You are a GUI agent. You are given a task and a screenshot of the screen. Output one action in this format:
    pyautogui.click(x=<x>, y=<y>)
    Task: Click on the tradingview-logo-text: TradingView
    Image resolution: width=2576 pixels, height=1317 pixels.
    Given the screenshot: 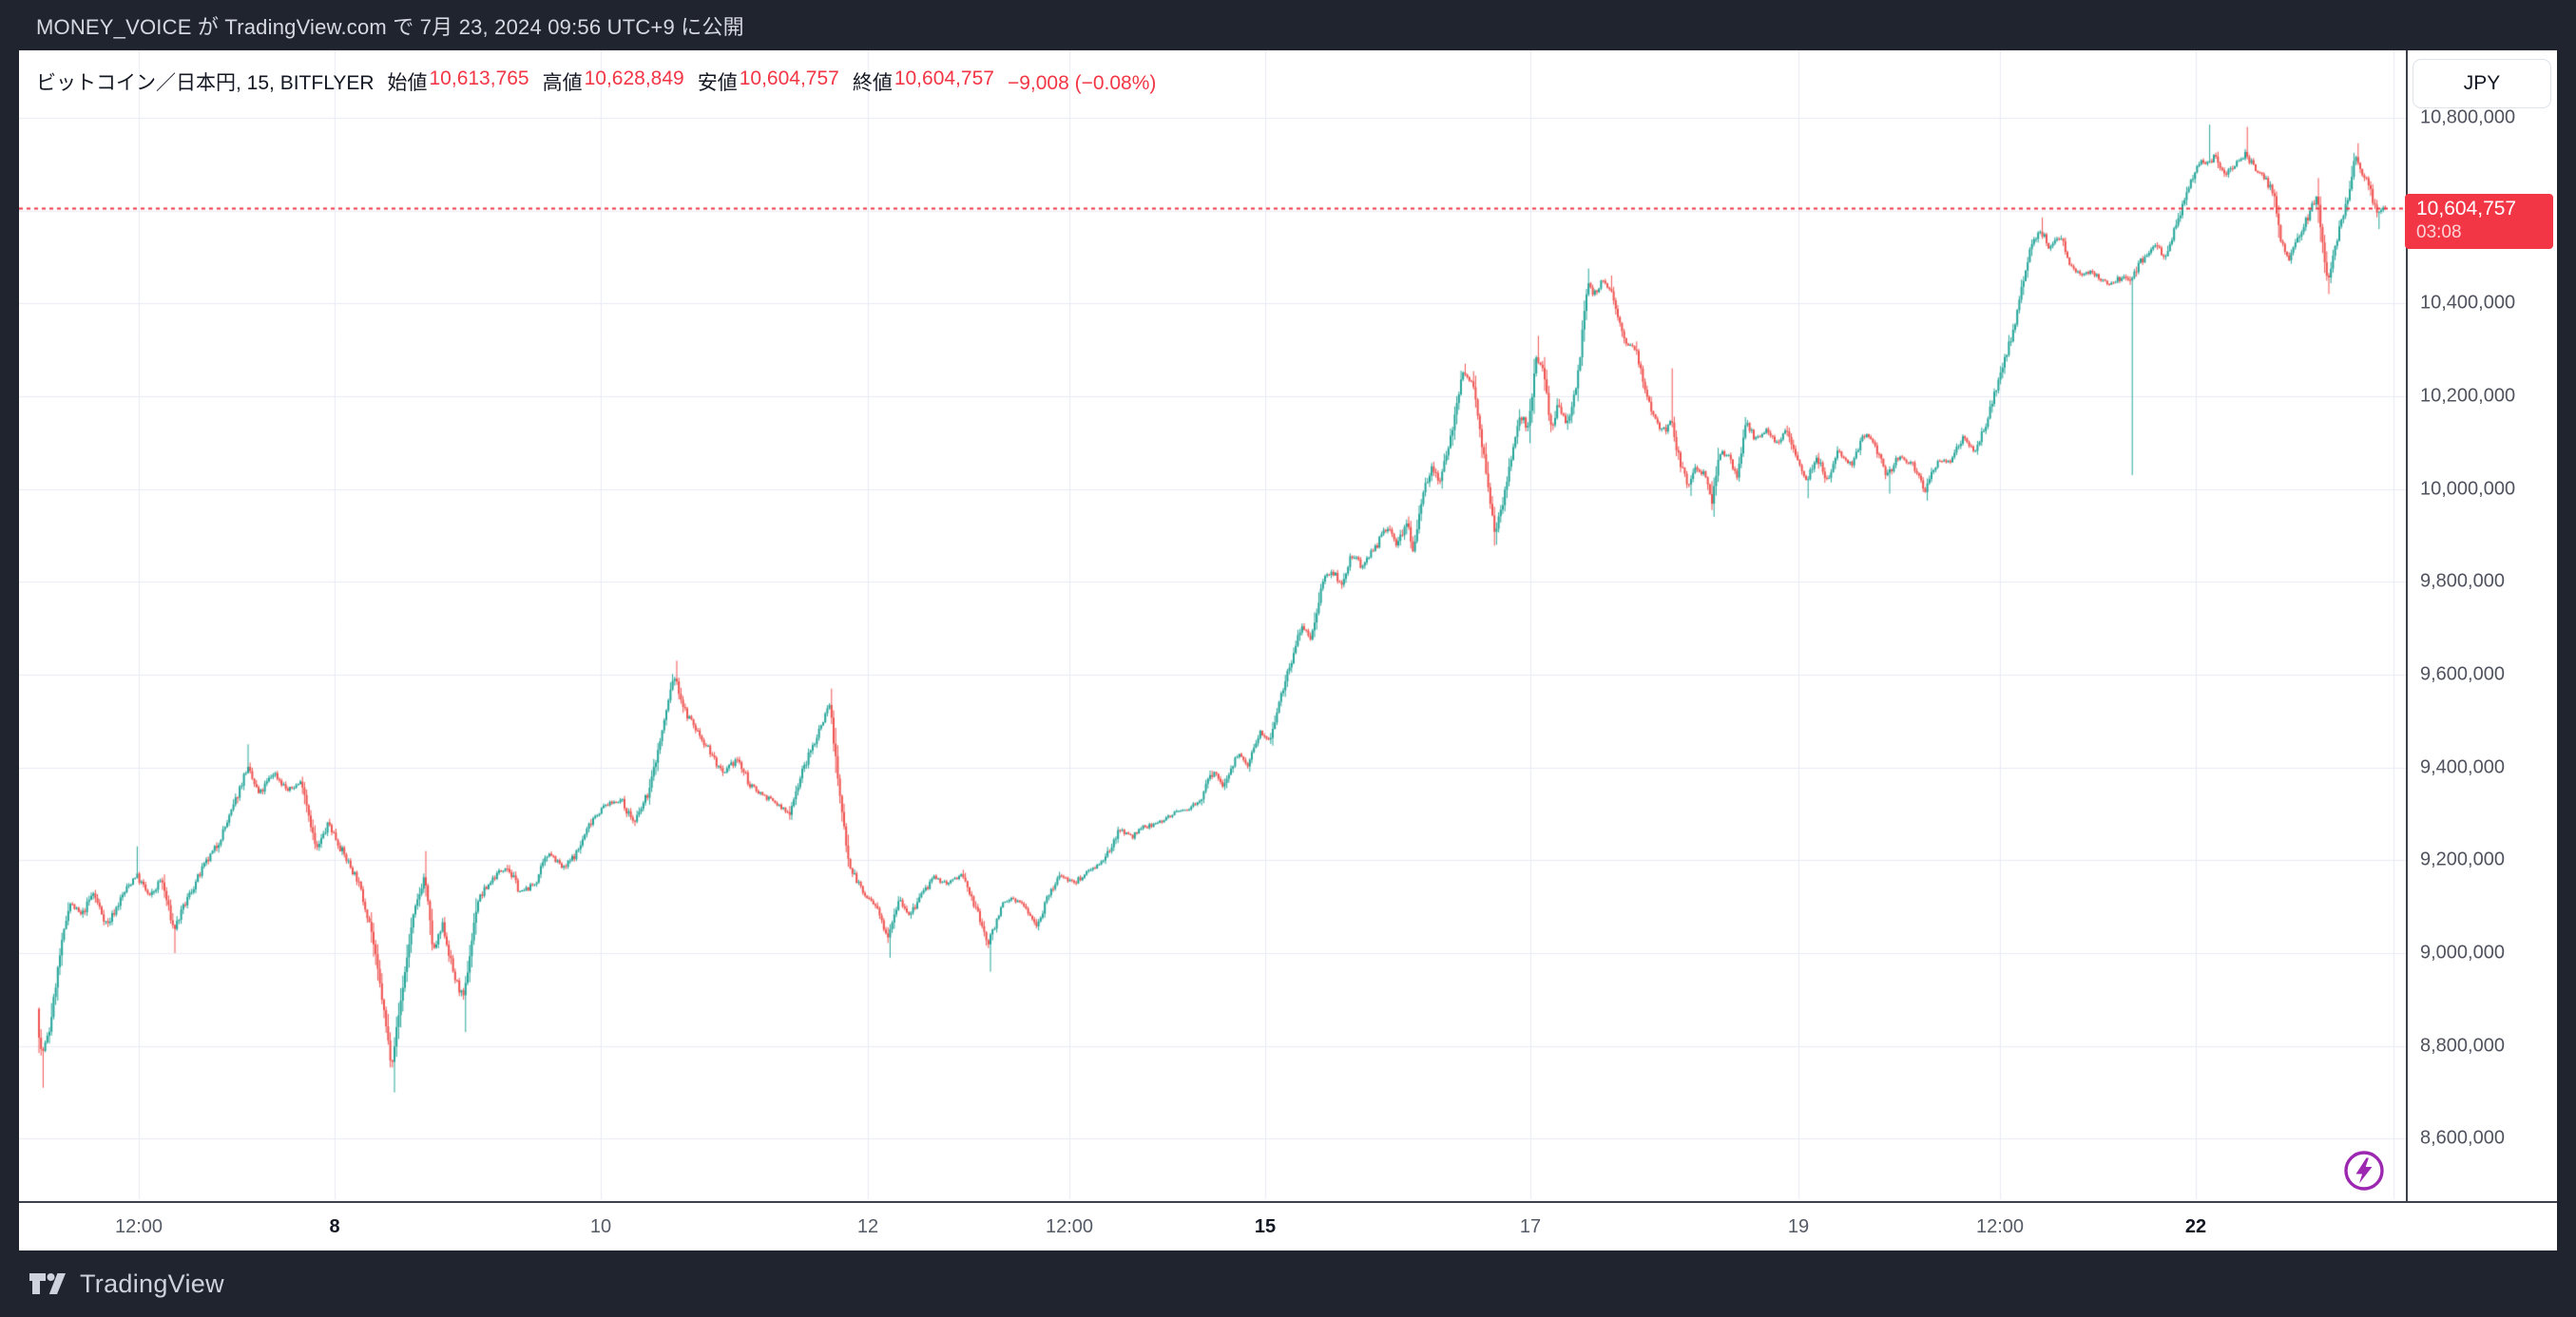 What is the action you would take?
    pyautogui.click(x=152, y=1283)
    